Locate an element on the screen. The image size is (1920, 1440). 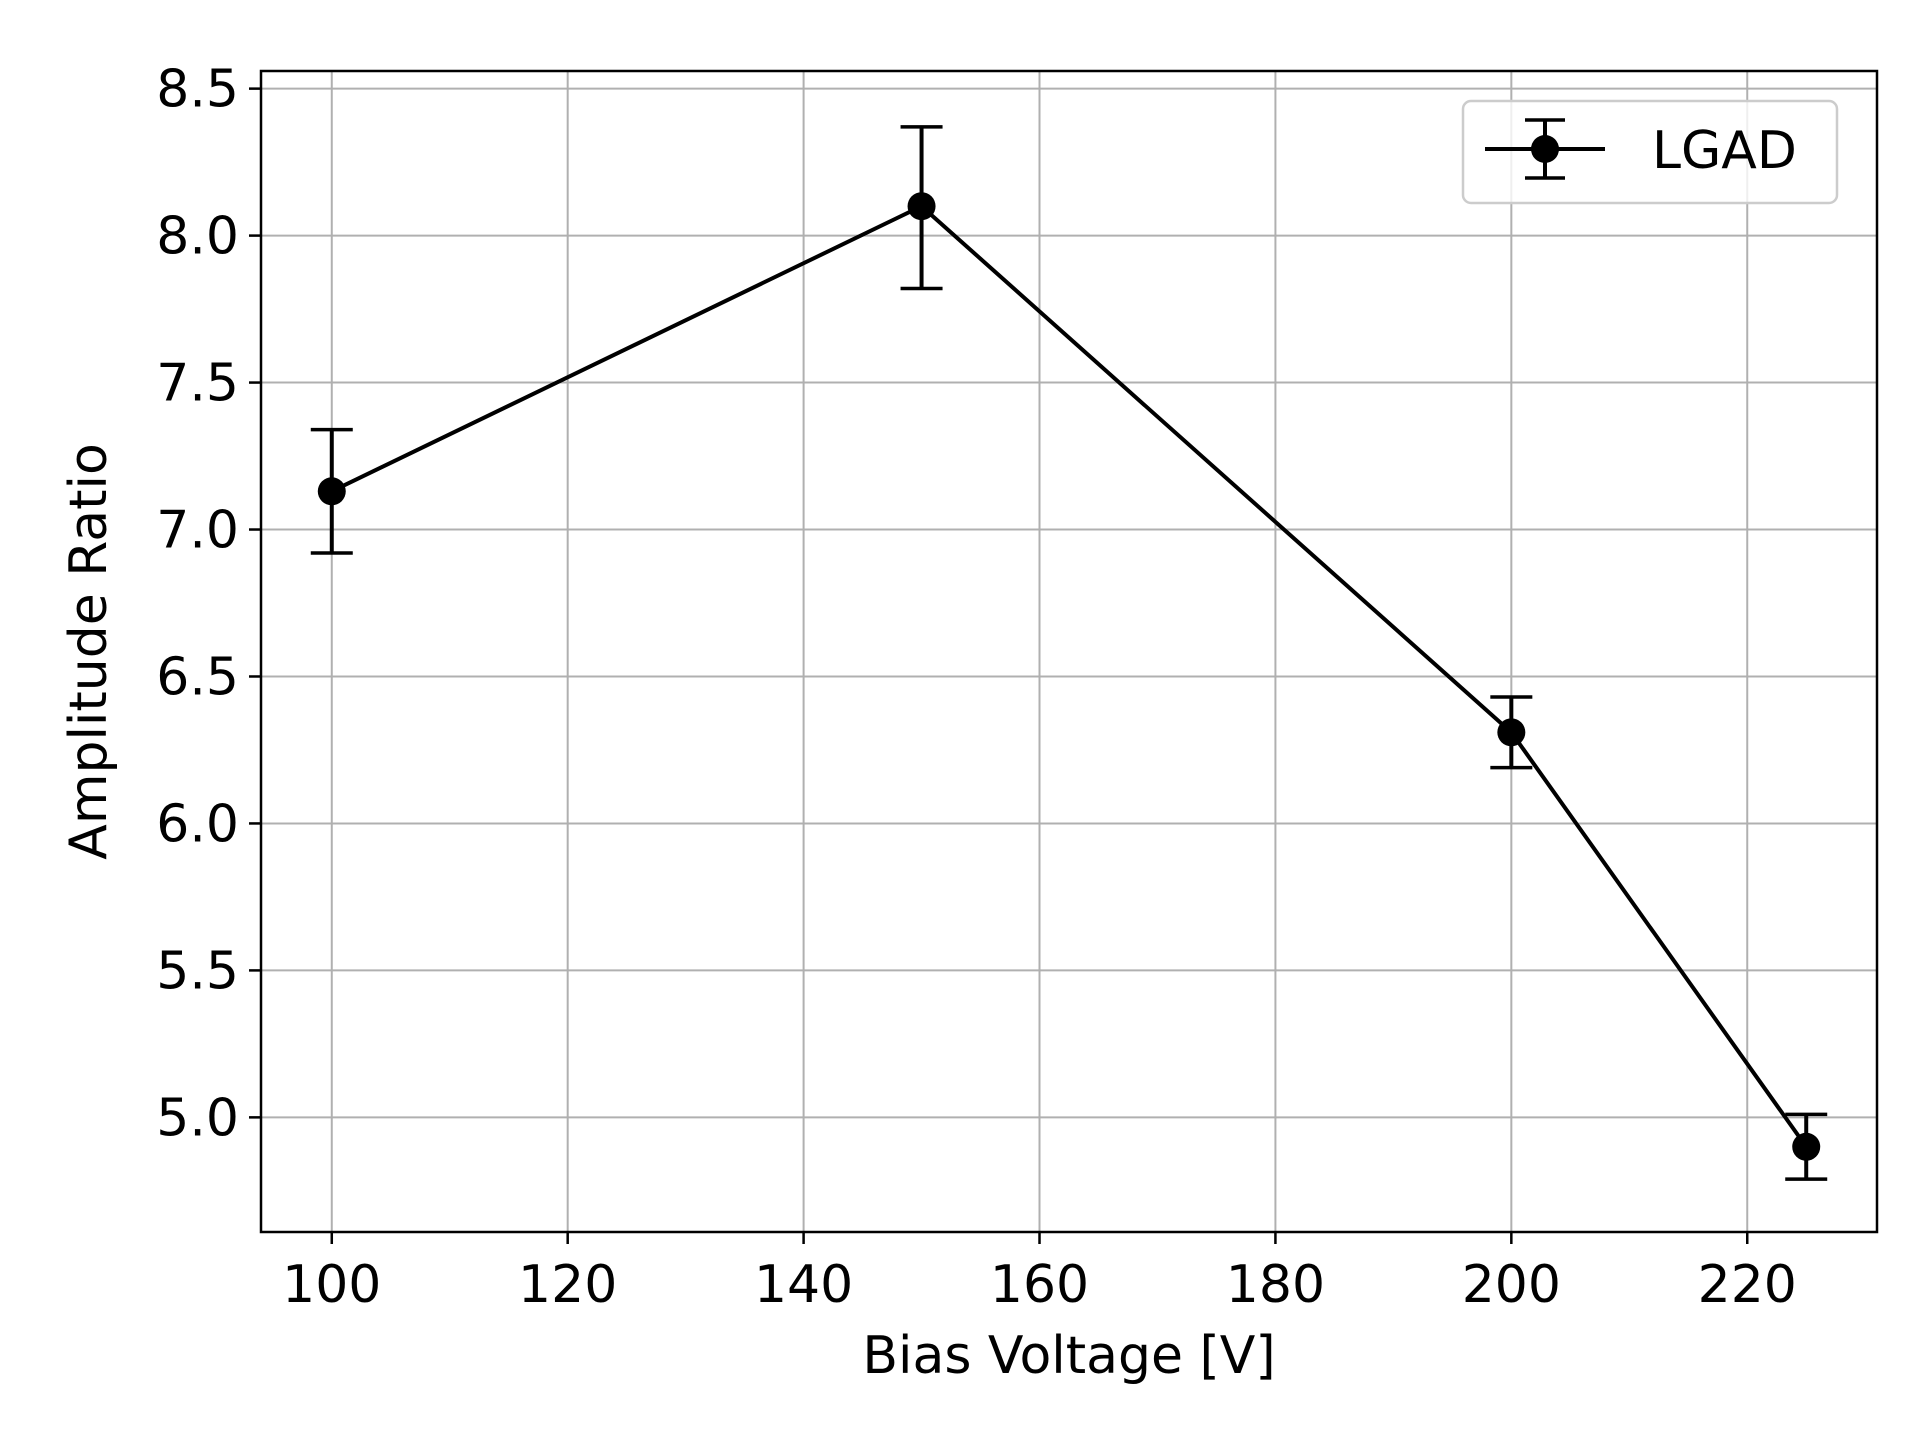
y-tick-label: 6.5 is located at coordinates (197, 677).